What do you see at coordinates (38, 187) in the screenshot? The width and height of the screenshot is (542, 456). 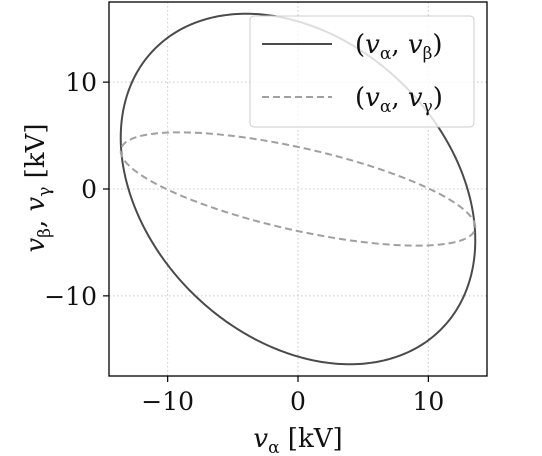 I see `y-axis-label: vβ, vγ [kV]` at bounding box center [38, 187].